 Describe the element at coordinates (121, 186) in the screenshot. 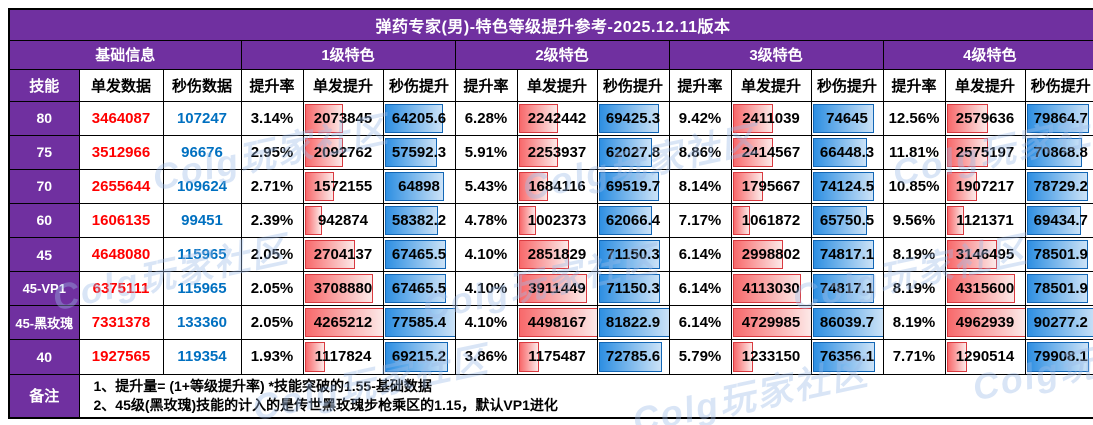

I see `base-single-cell: 2655644` at that location.